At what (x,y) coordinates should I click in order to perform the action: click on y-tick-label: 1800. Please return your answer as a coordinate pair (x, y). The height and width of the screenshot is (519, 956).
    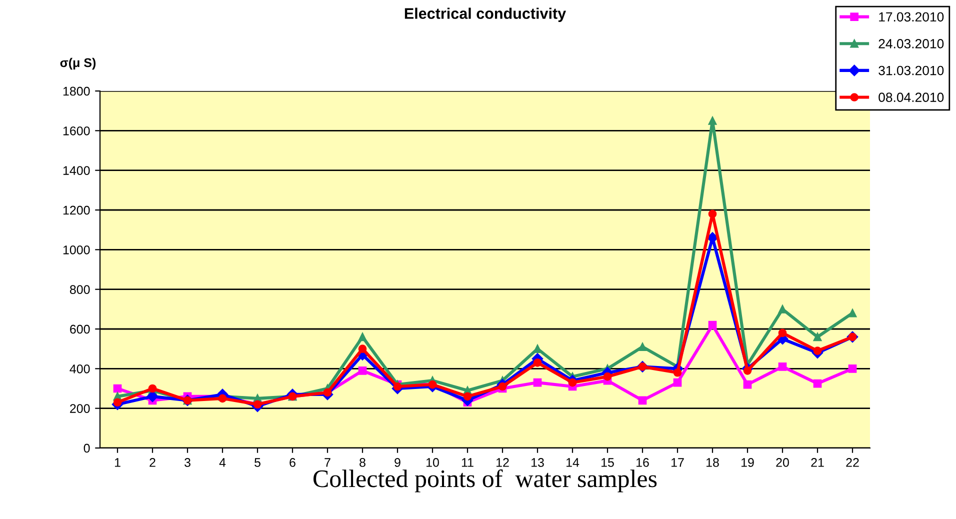
    Looking at the image, I should click on (76, 91).